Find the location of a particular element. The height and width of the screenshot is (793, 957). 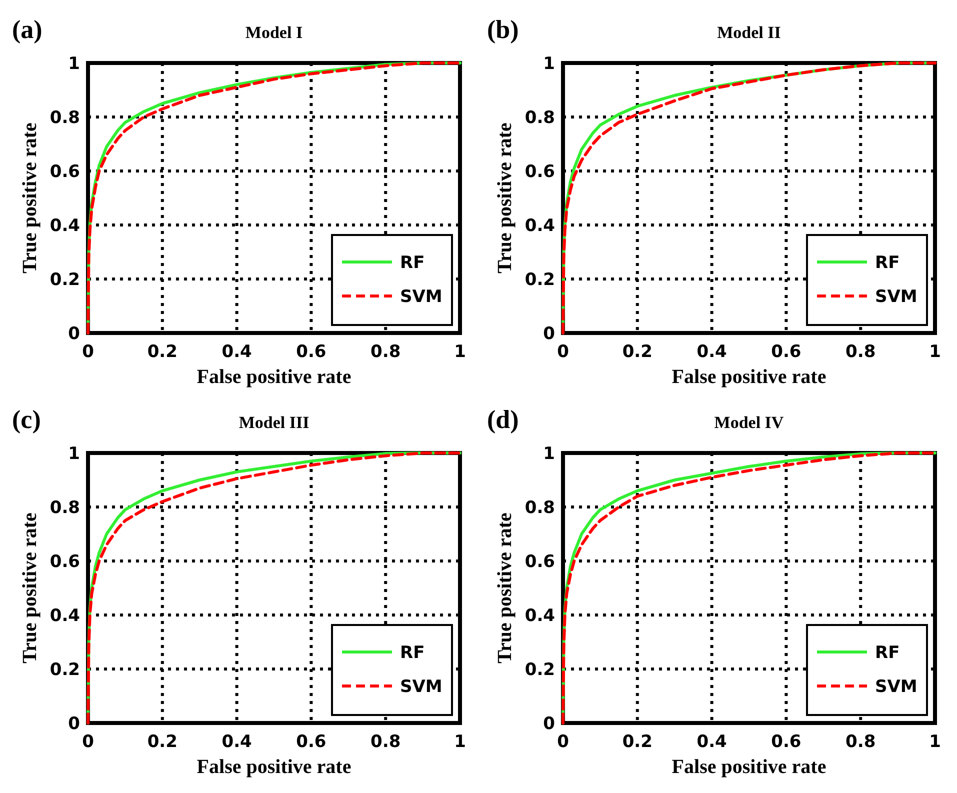

text: (b) is located at coordinates (503, 29).